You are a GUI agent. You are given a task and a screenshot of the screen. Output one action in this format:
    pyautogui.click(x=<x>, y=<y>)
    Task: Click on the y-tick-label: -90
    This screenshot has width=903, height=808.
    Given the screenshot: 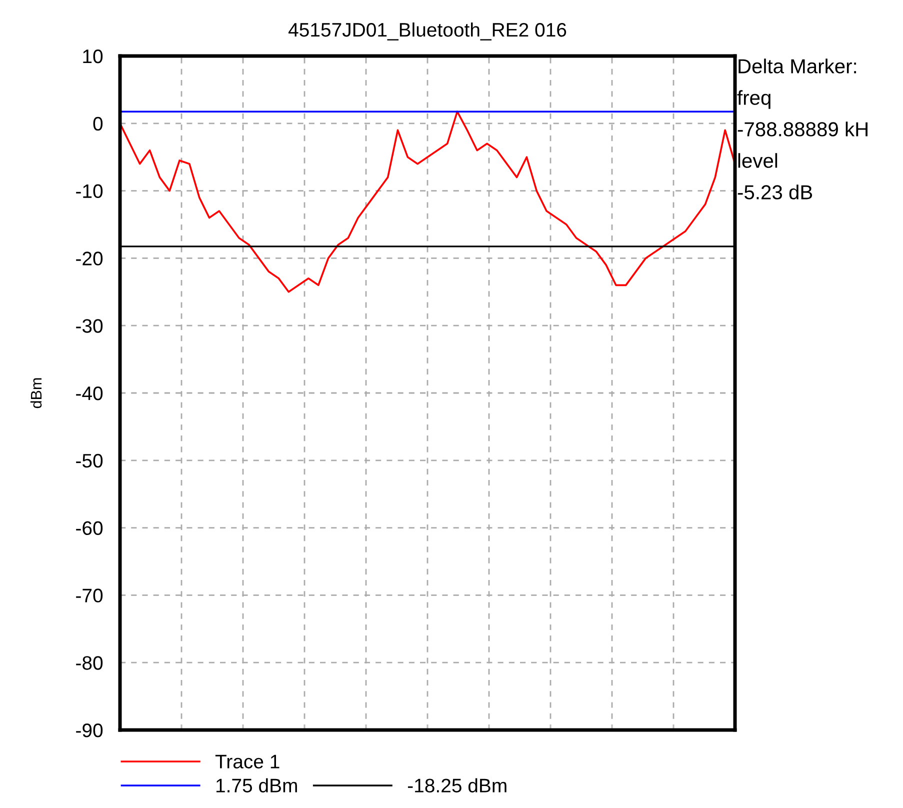 What is the action you would take?
    pyautogui.click(x=89, y=730)
    